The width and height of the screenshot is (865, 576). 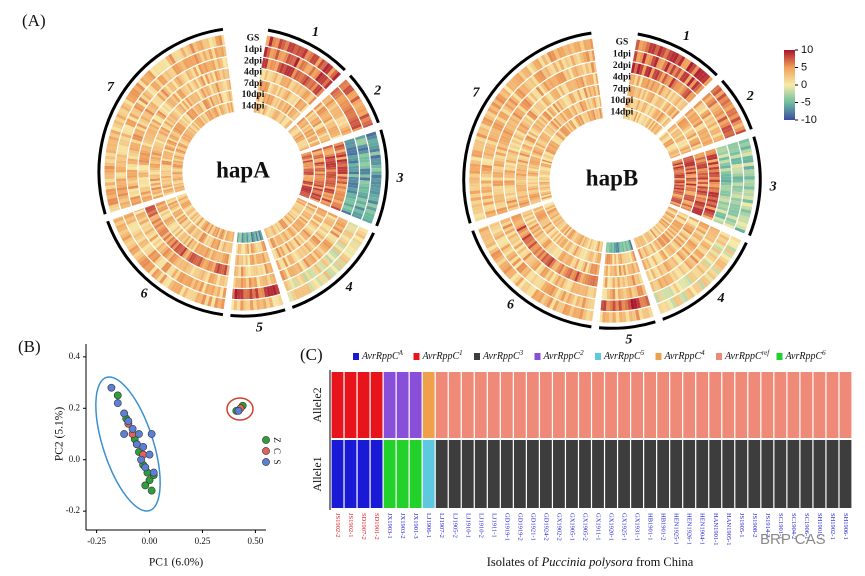 I want to click on x-tick-label: SH1902-1, so click(x=832, y=526).